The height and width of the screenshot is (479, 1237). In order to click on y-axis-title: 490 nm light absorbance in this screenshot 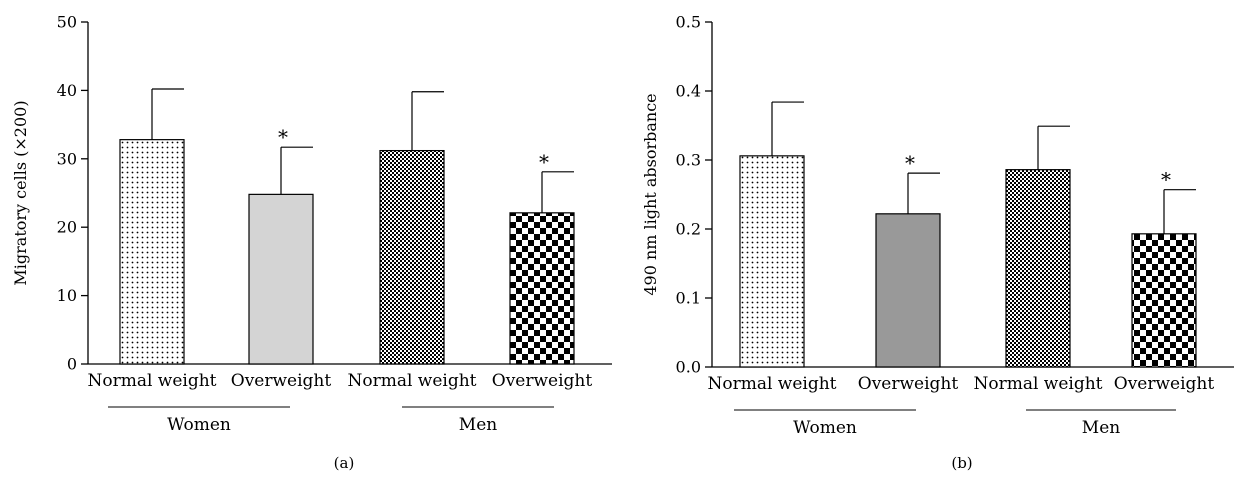, I will do `click(650, 194)`.